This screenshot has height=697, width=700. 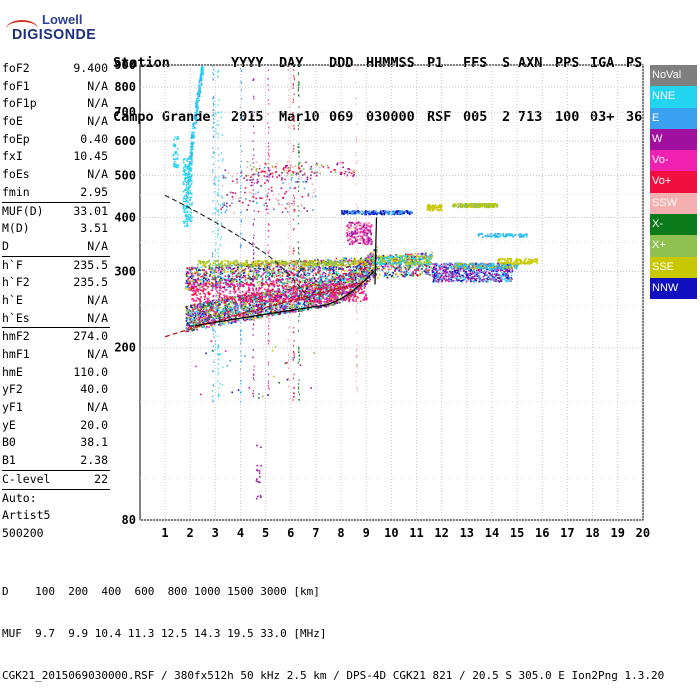 I want to click on x-tick-label: 18, so click(x=592, y=533).